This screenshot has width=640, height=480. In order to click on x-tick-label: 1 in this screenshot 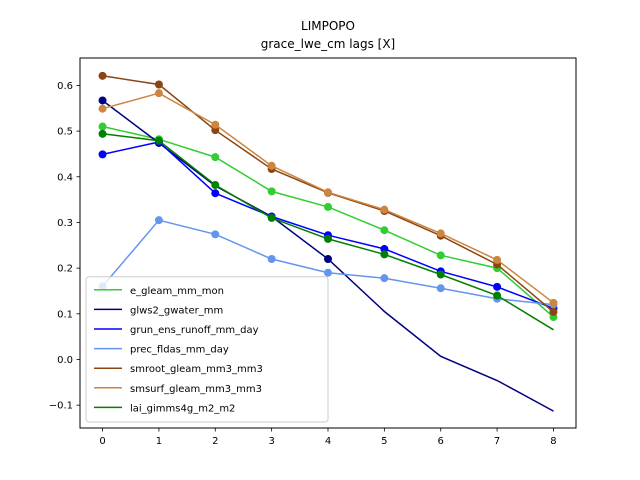, I will do `click(159, 441)`.